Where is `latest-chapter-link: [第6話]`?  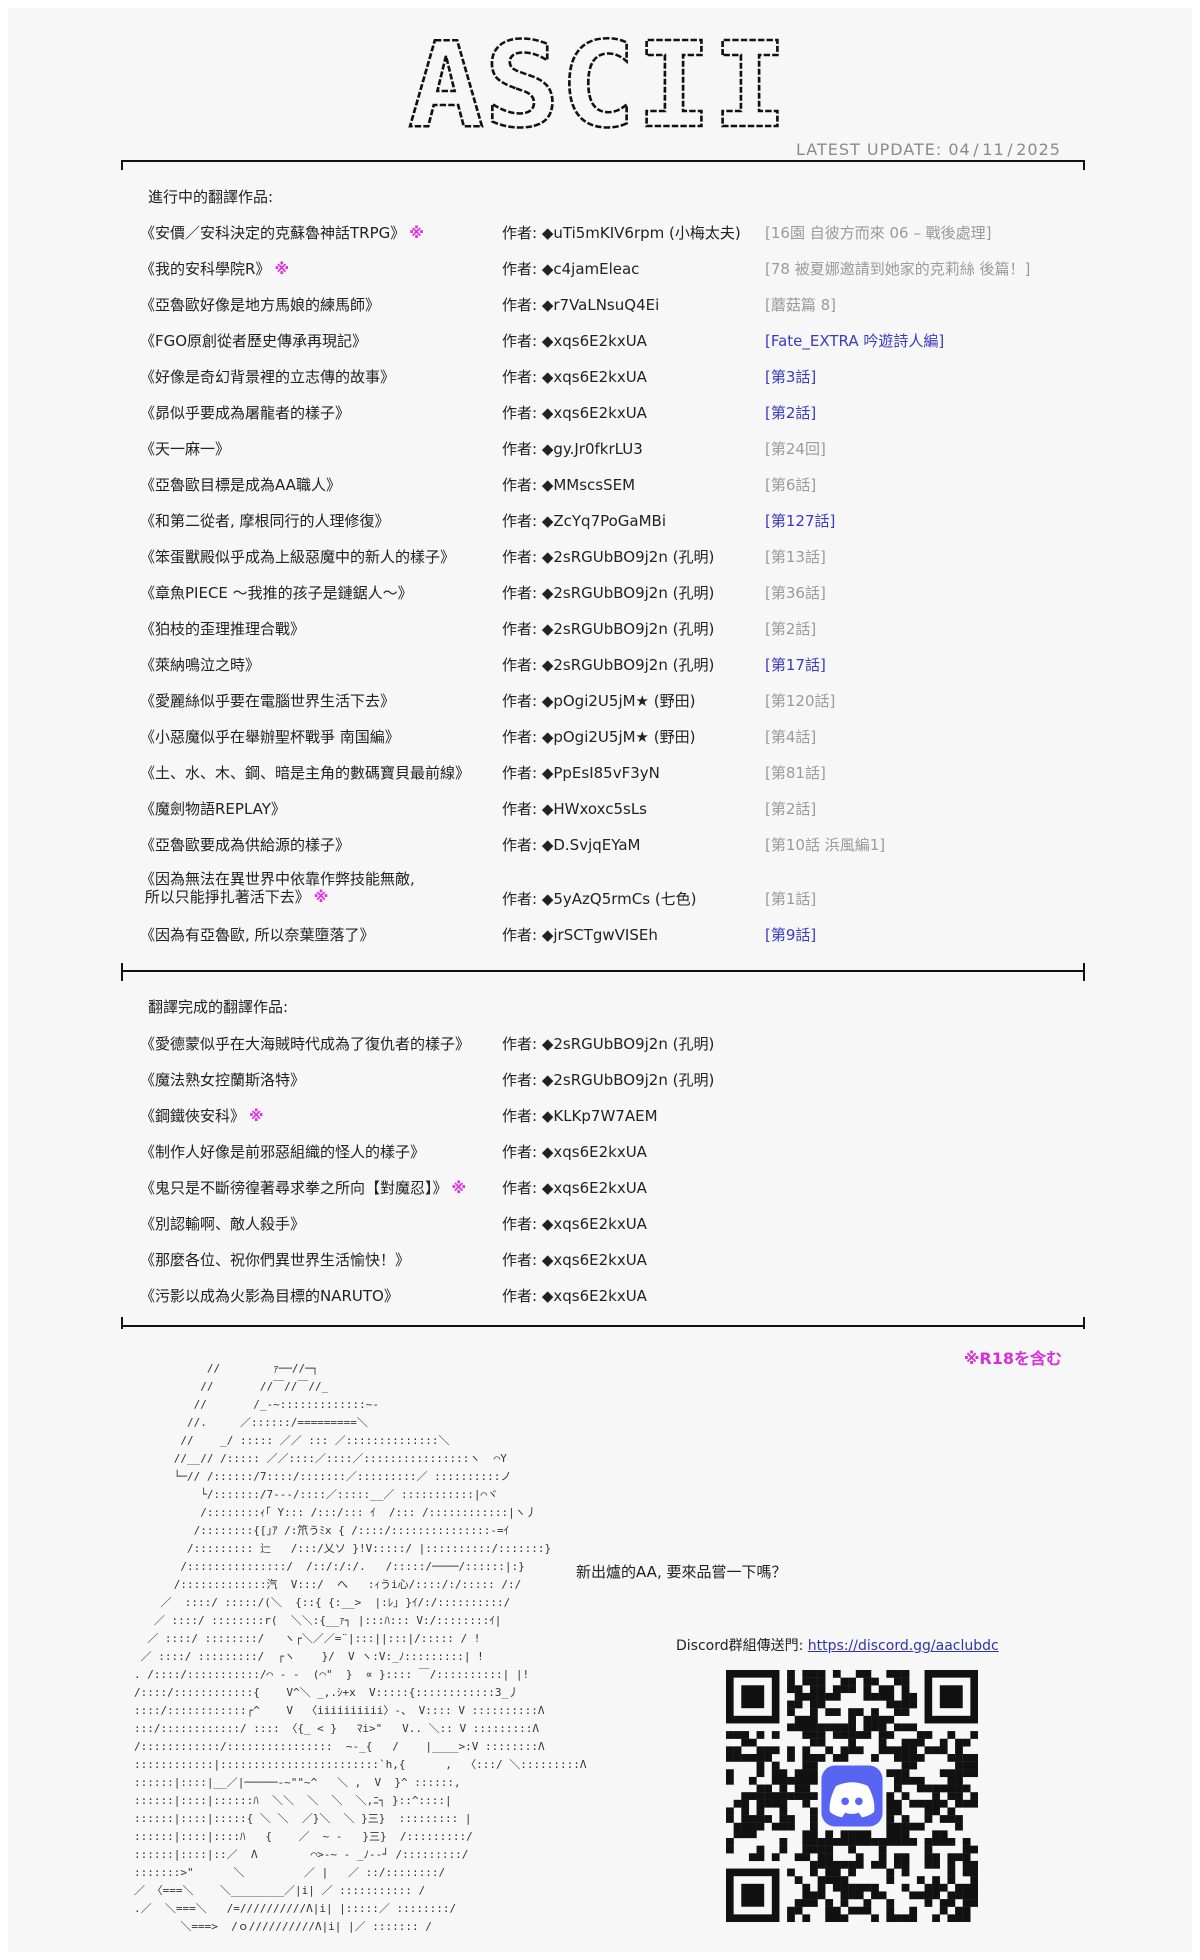
latest-chapter-link: [第6話] is located at coordinates (791, 485).